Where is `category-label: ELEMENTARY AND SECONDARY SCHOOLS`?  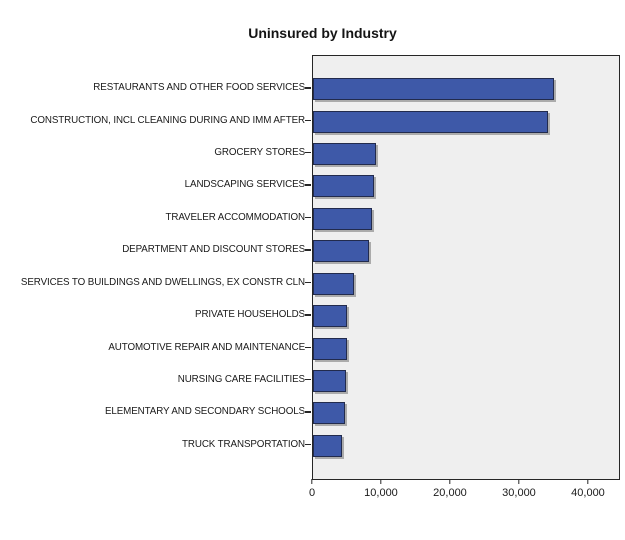
category-label: ELEMENTARY AND SECONDARY SCHOOLS is located at coordinates (204, 412).